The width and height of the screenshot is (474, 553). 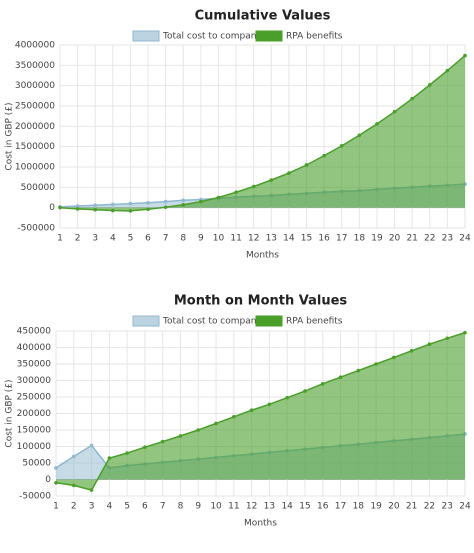 What do you see at coordinates (446, 507) in the screenshot?
I see `x-tick-label: 23` at bounding box center [446, 507].